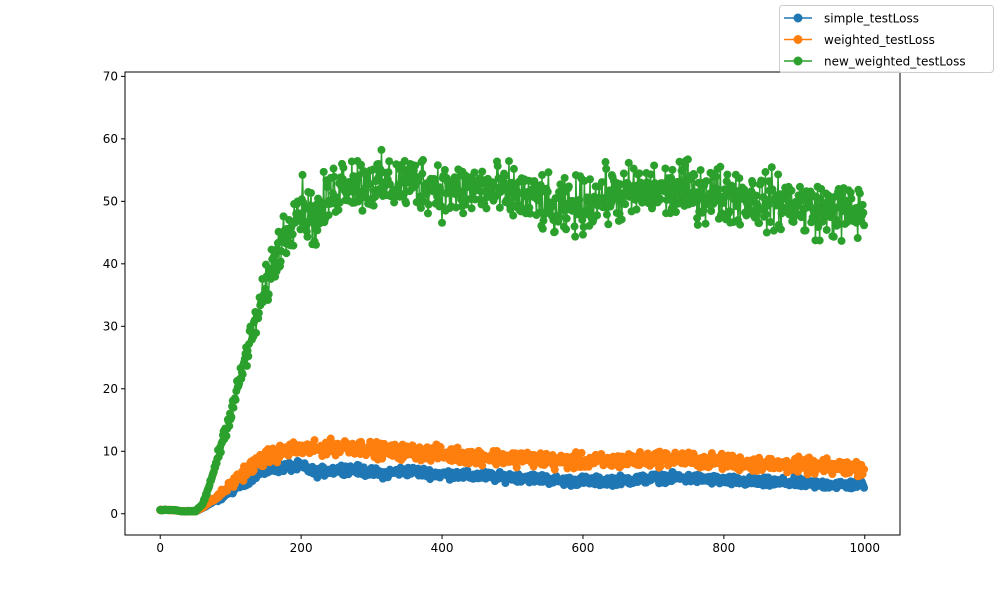  What do you see at coordinates (723, 548) in the screenshot?
I see `x-tick-label: 800` at bounding box center [723, 548].